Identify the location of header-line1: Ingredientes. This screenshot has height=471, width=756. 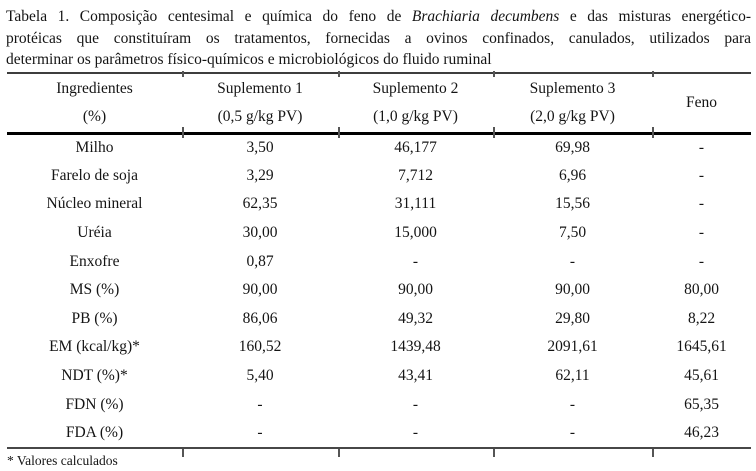
(94, 88).